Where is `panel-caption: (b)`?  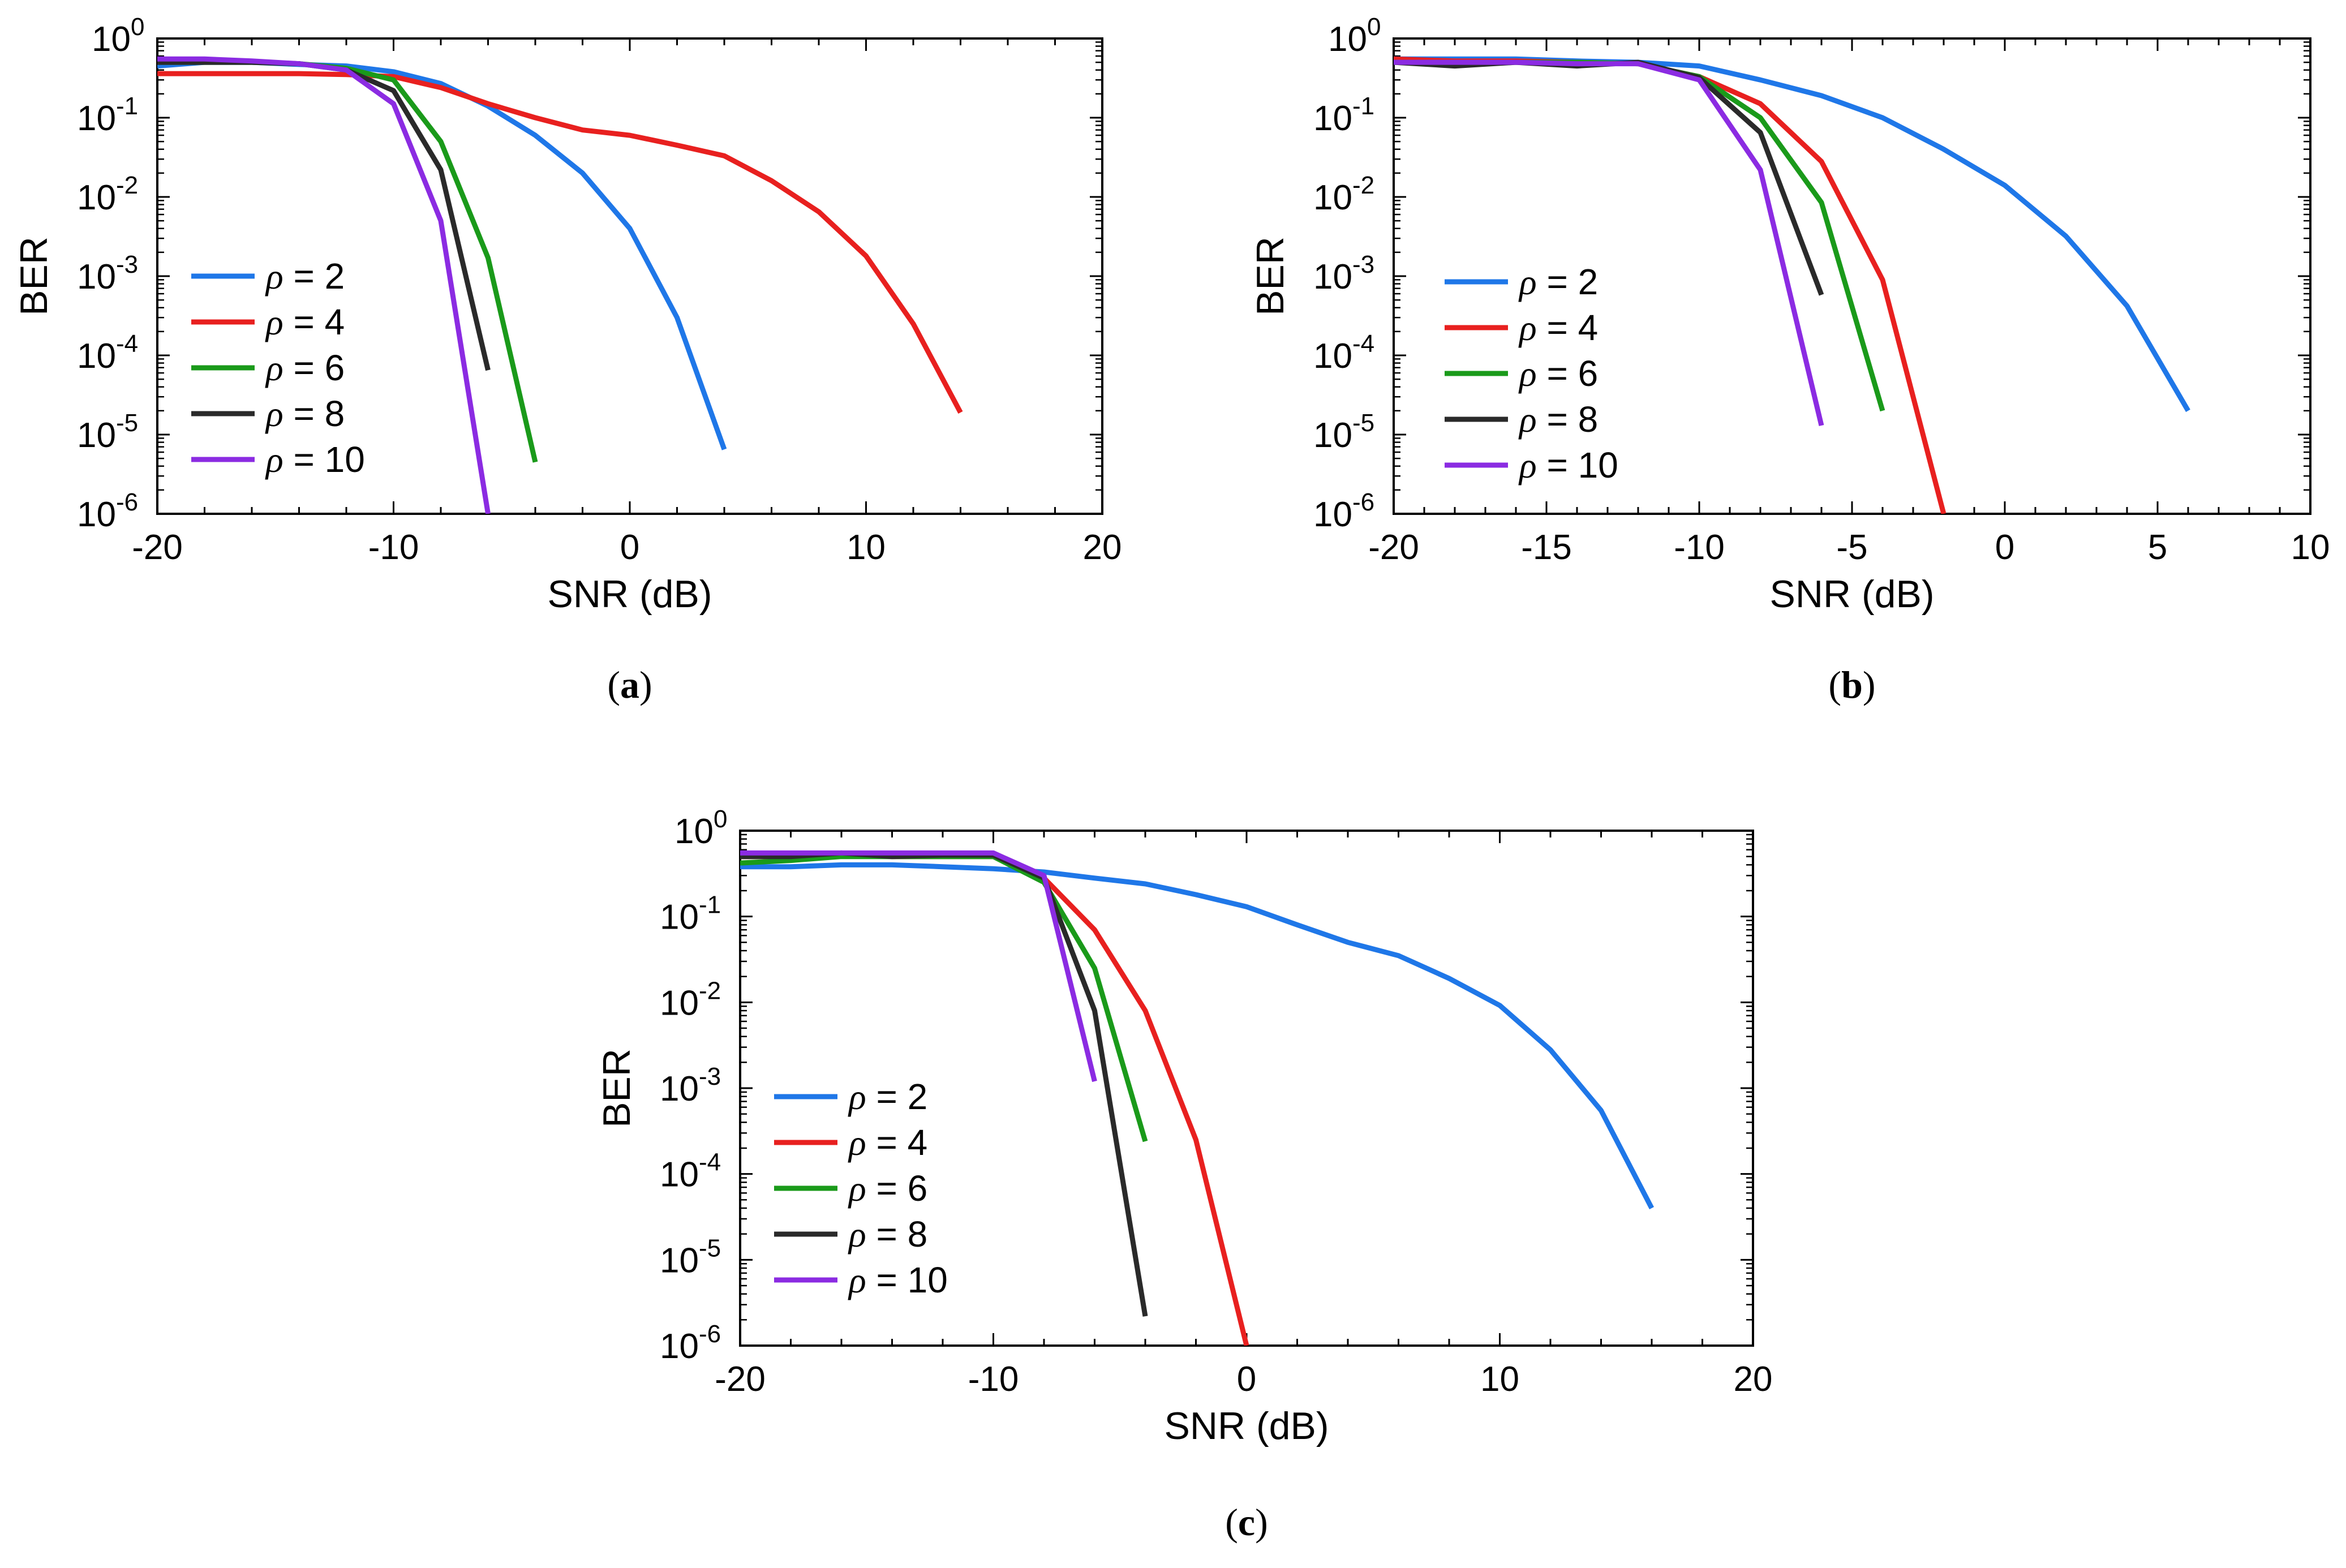
panel-caption: (b) is located at coordinates (1852, 685).